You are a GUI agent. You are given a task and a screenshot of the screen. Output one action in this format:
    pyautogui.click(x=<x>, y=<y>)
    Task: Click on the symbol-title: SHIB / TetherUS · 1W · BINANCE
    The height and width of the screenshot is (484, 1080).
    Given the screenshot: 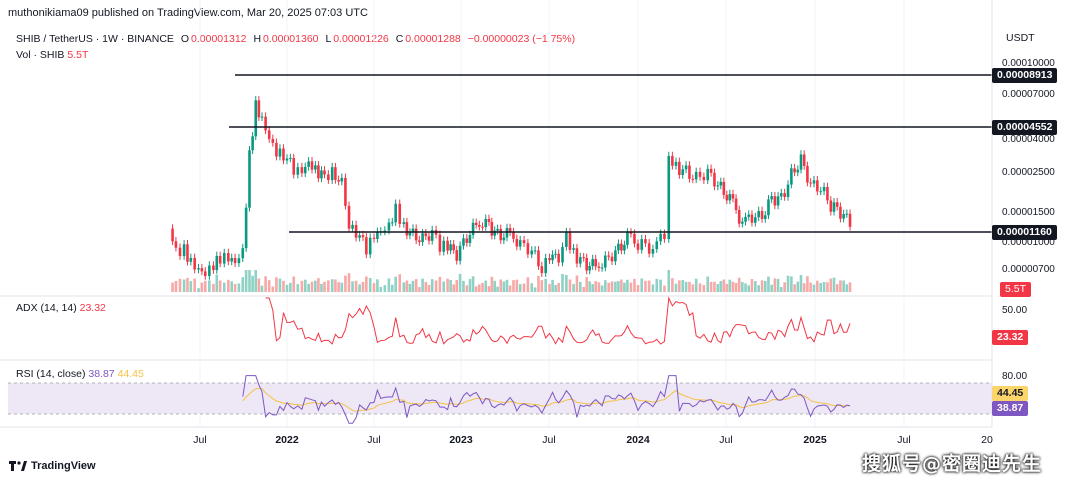 What is the action you would take?
    pyautogui.click(x=95, y=39)
    